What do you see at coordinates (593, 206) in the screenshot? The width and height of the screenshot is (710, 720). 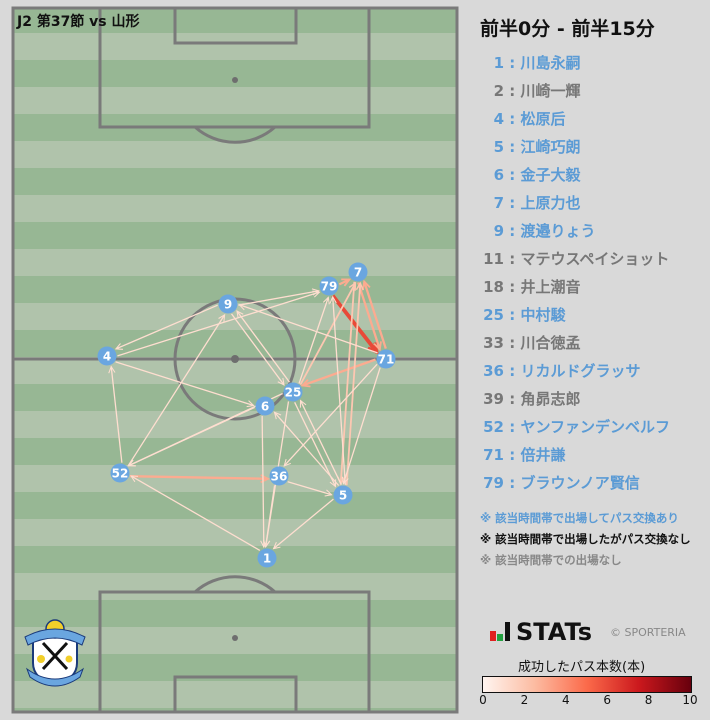 I see `player-item: 7 : 上原力也` at bounding box center [593, 206].